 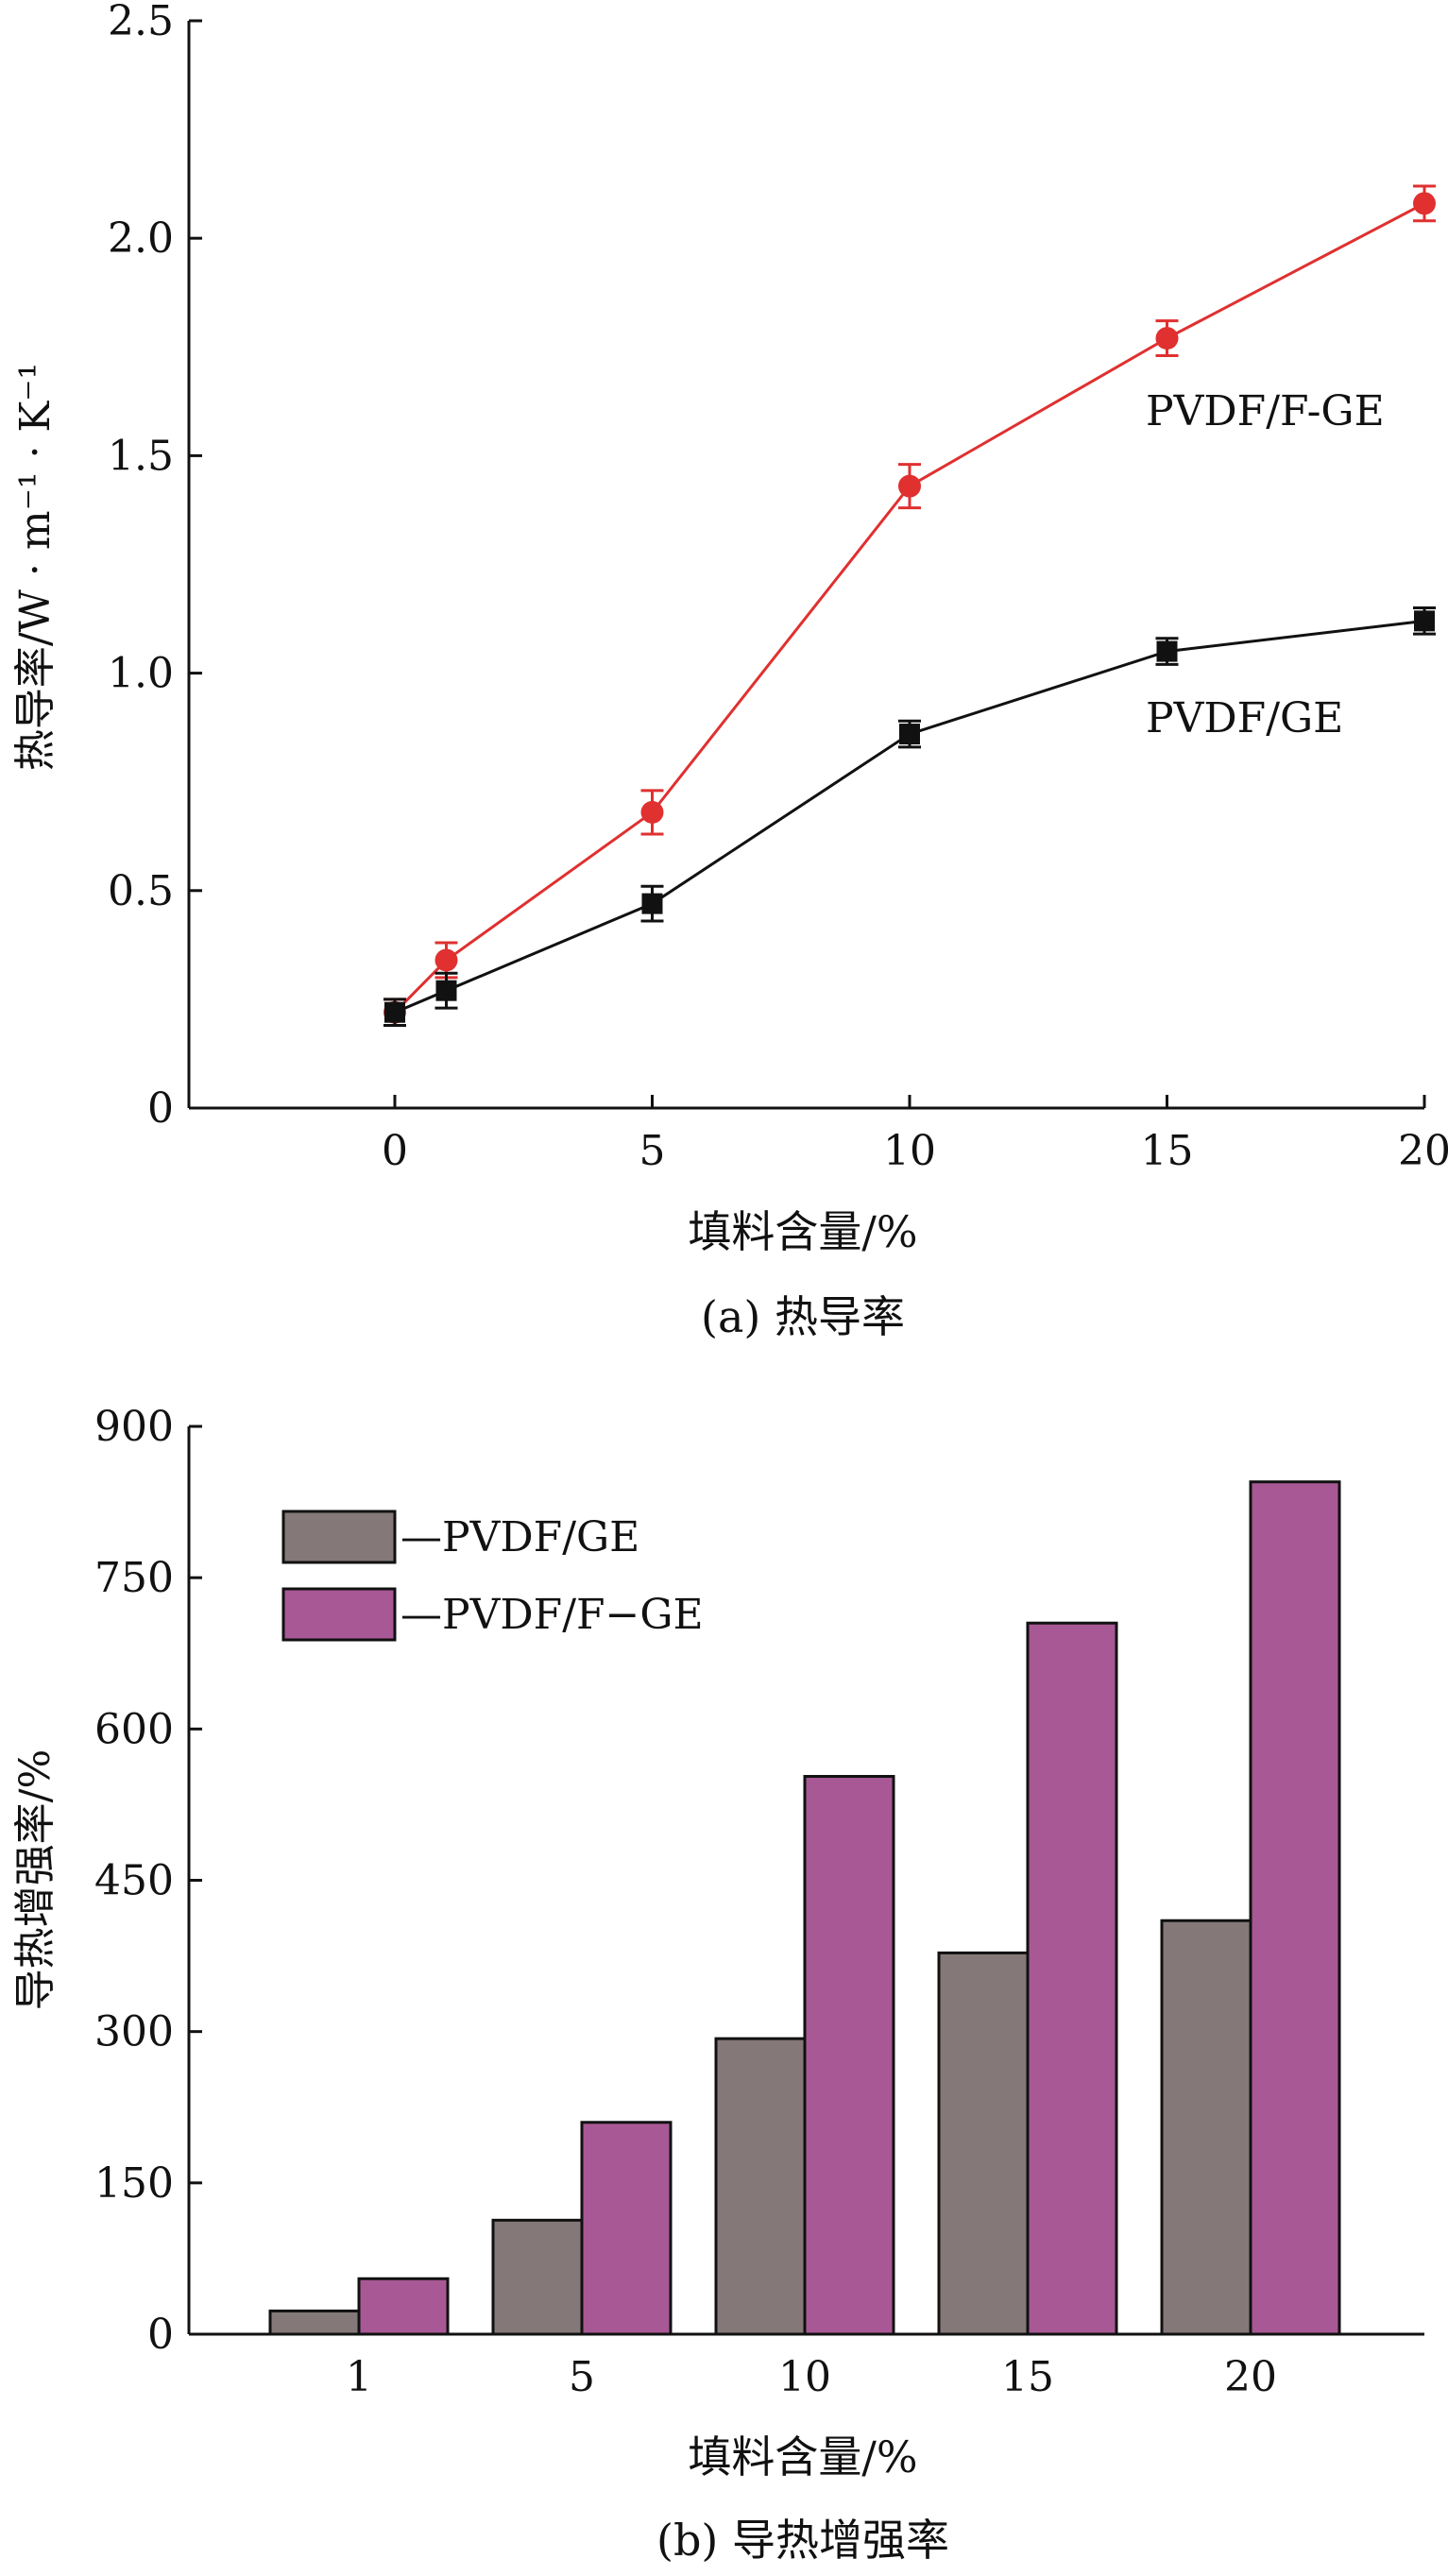 I want to click on legend-swatch-ge, so click(x=339, y=1537).